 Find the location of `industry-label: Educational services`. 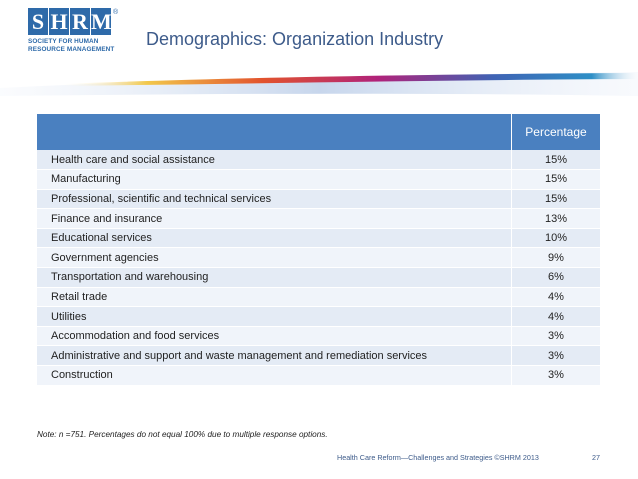

industry-label: Educational services is located at coordinates (274, 238).